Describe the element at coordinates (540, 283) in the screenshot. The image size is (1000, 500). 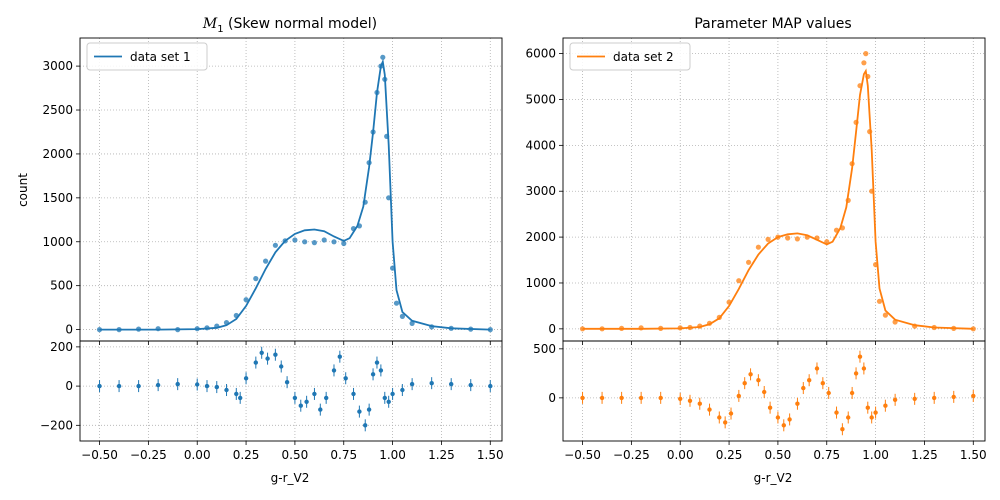
I see `right-main-ytick-label-1: 1000` at that location.